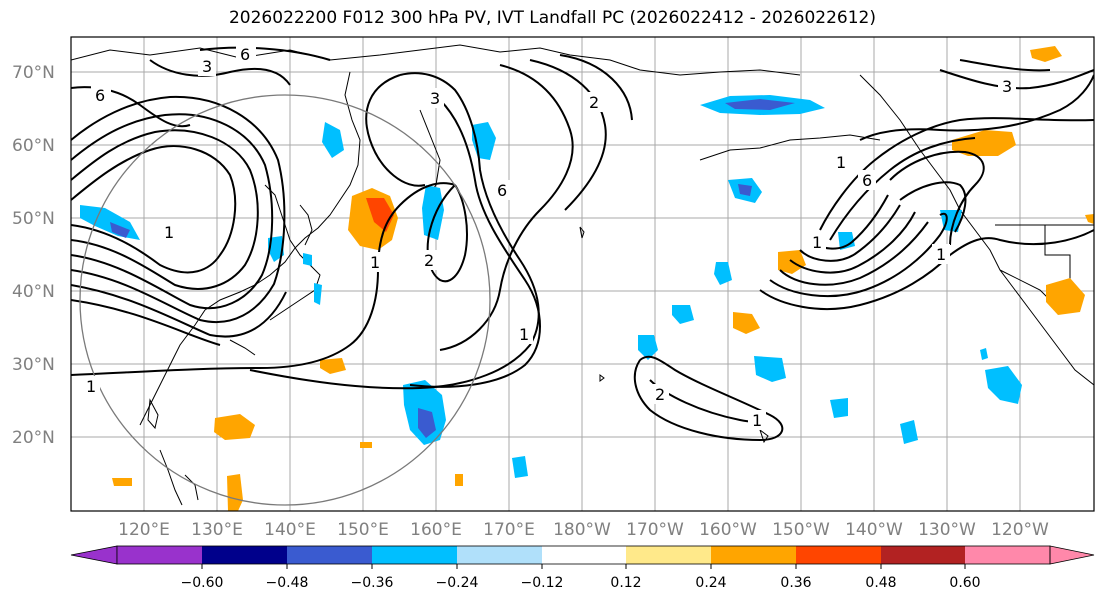 The image size is (1105, 604). I want to click on colorbar-tick-label: −0.36, so click(372, 583).